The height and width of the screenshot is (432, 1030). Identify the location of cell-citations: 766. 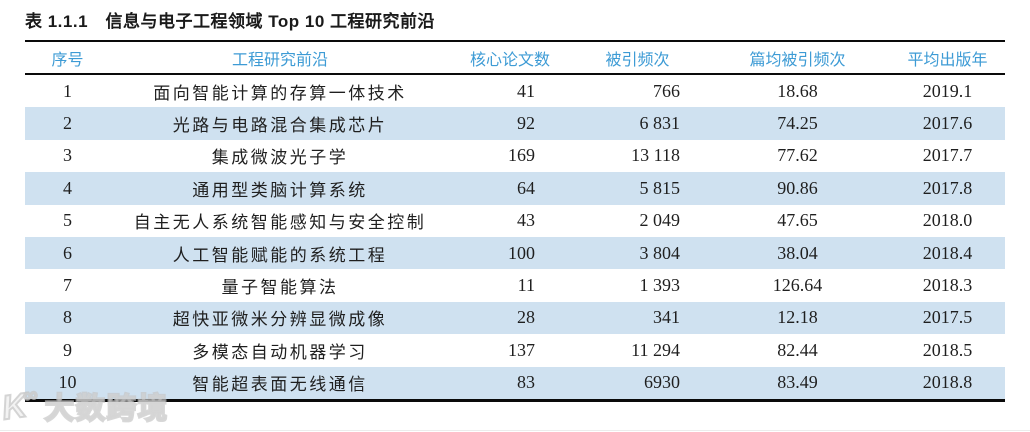
(666, 90).